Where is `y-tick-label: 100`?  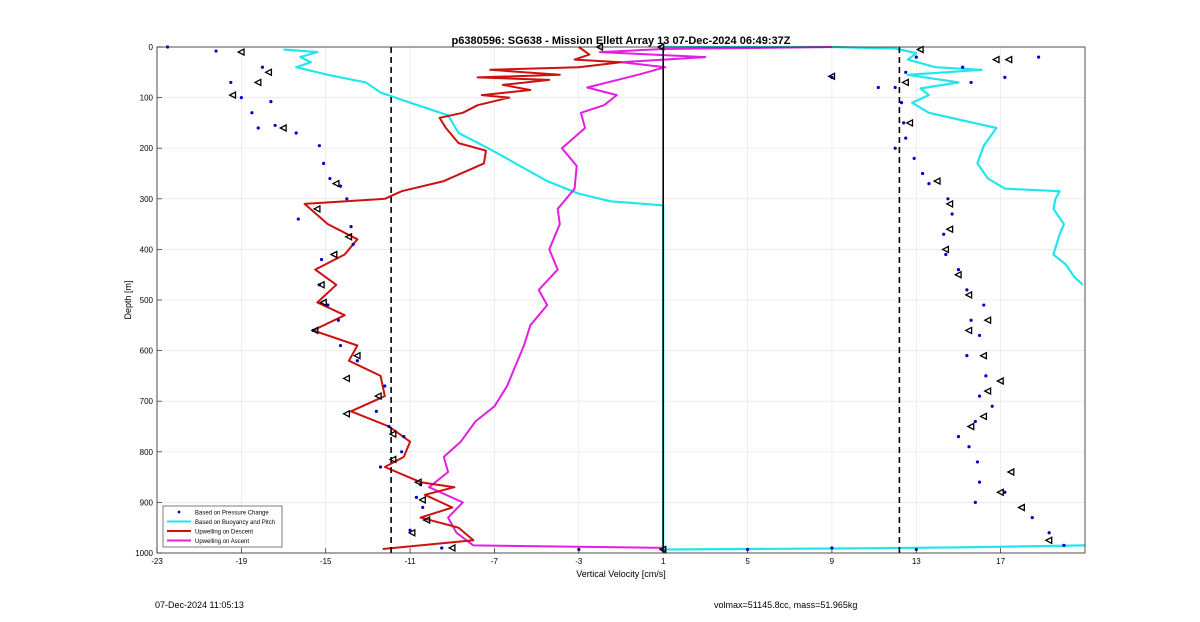 y-tick-label: 100 is located at coordinates (147, 98).